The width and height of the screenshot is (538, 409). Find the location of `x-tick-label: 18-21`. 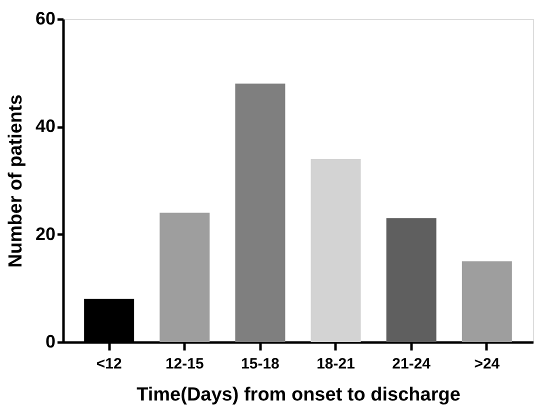

x-tick-label: 18-21 is located at coordinates (335, 364).